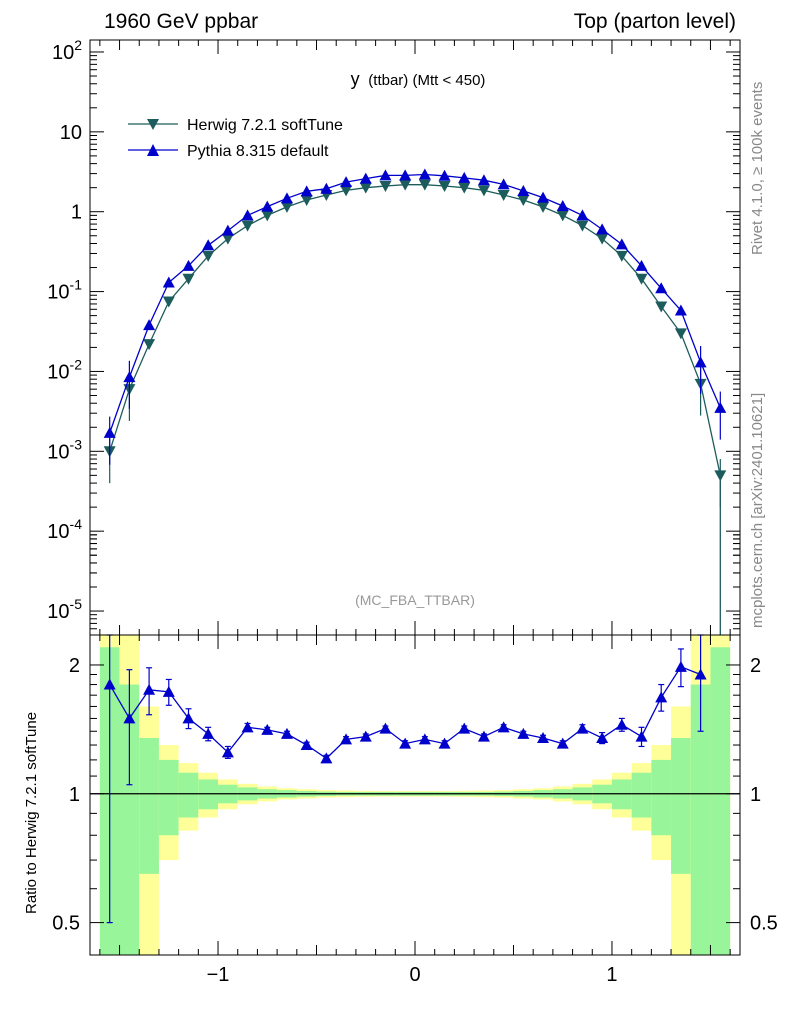  Describe the element at coordinates (355, 79) in the screenshot. I see `plot-title-main: y` at that location.